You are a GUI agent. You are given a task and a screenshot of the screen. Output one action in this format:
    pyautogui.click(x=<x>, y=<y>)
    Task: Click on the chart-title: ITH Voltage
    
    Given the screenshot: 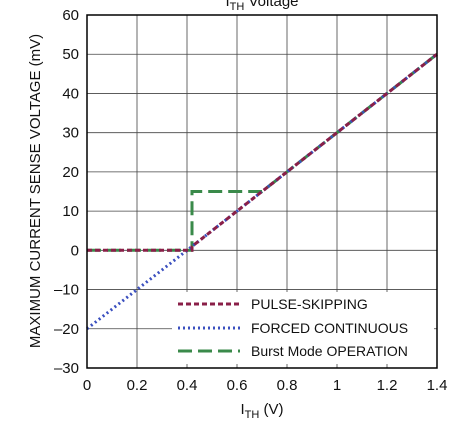 What is the action you would take?
    pyautogui.click(x=261, y=6)
    